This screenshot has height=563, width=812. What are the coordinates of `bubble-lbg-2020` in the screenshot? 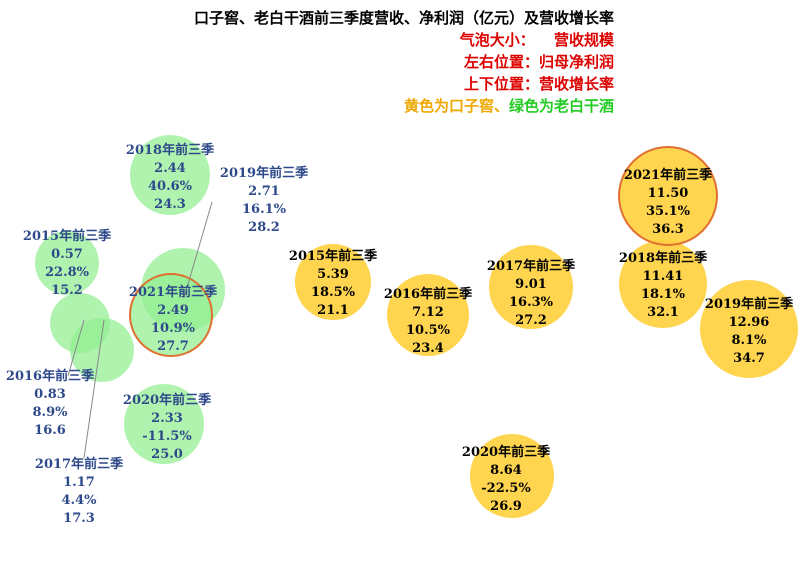 It's located at (164, 424).